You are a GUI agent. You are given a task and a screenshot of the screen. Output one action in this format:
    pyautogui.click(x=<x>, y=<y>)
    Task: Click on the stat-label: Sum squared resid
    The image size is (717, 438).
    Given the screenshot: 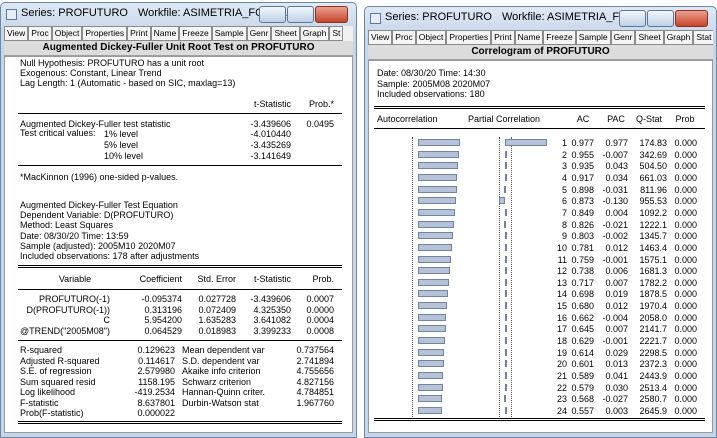 What is the action you would take?
    pyautogui.click(x=58, y=381)
    